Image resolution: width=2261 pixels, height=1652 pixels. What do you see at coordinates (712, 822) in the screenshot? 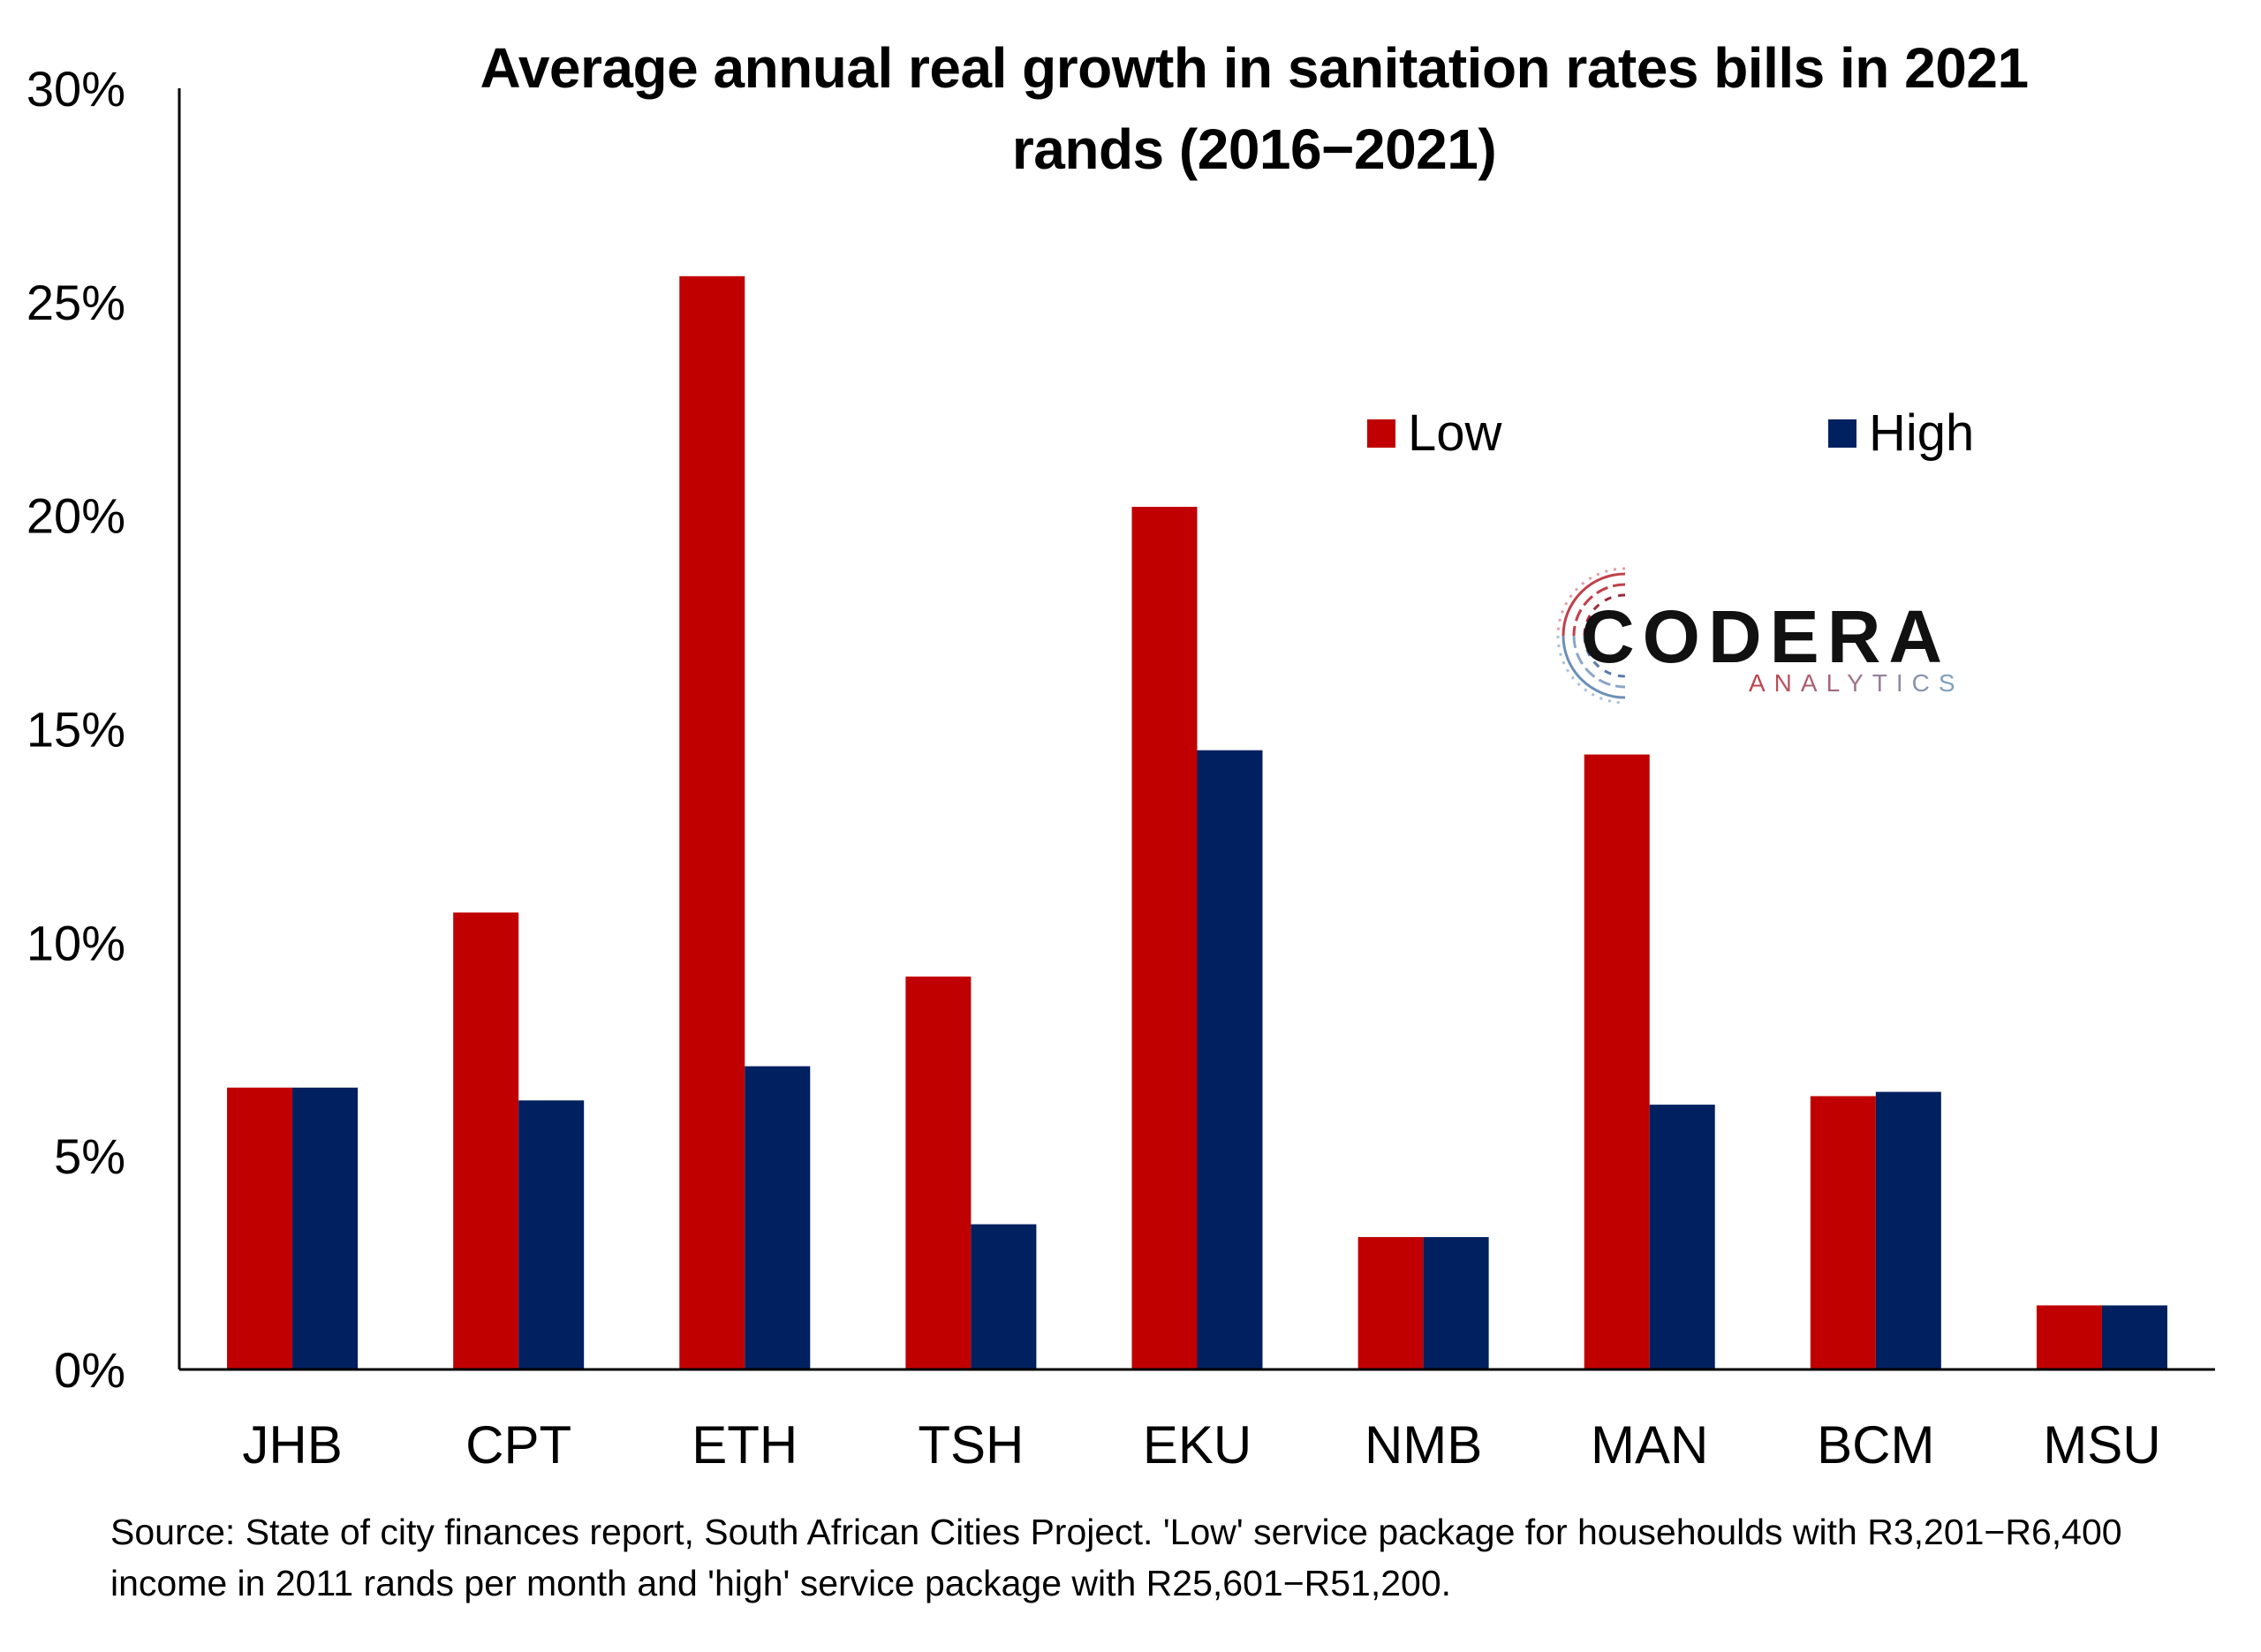
I see `bar-low-eth` at bounding box center [712, 822].